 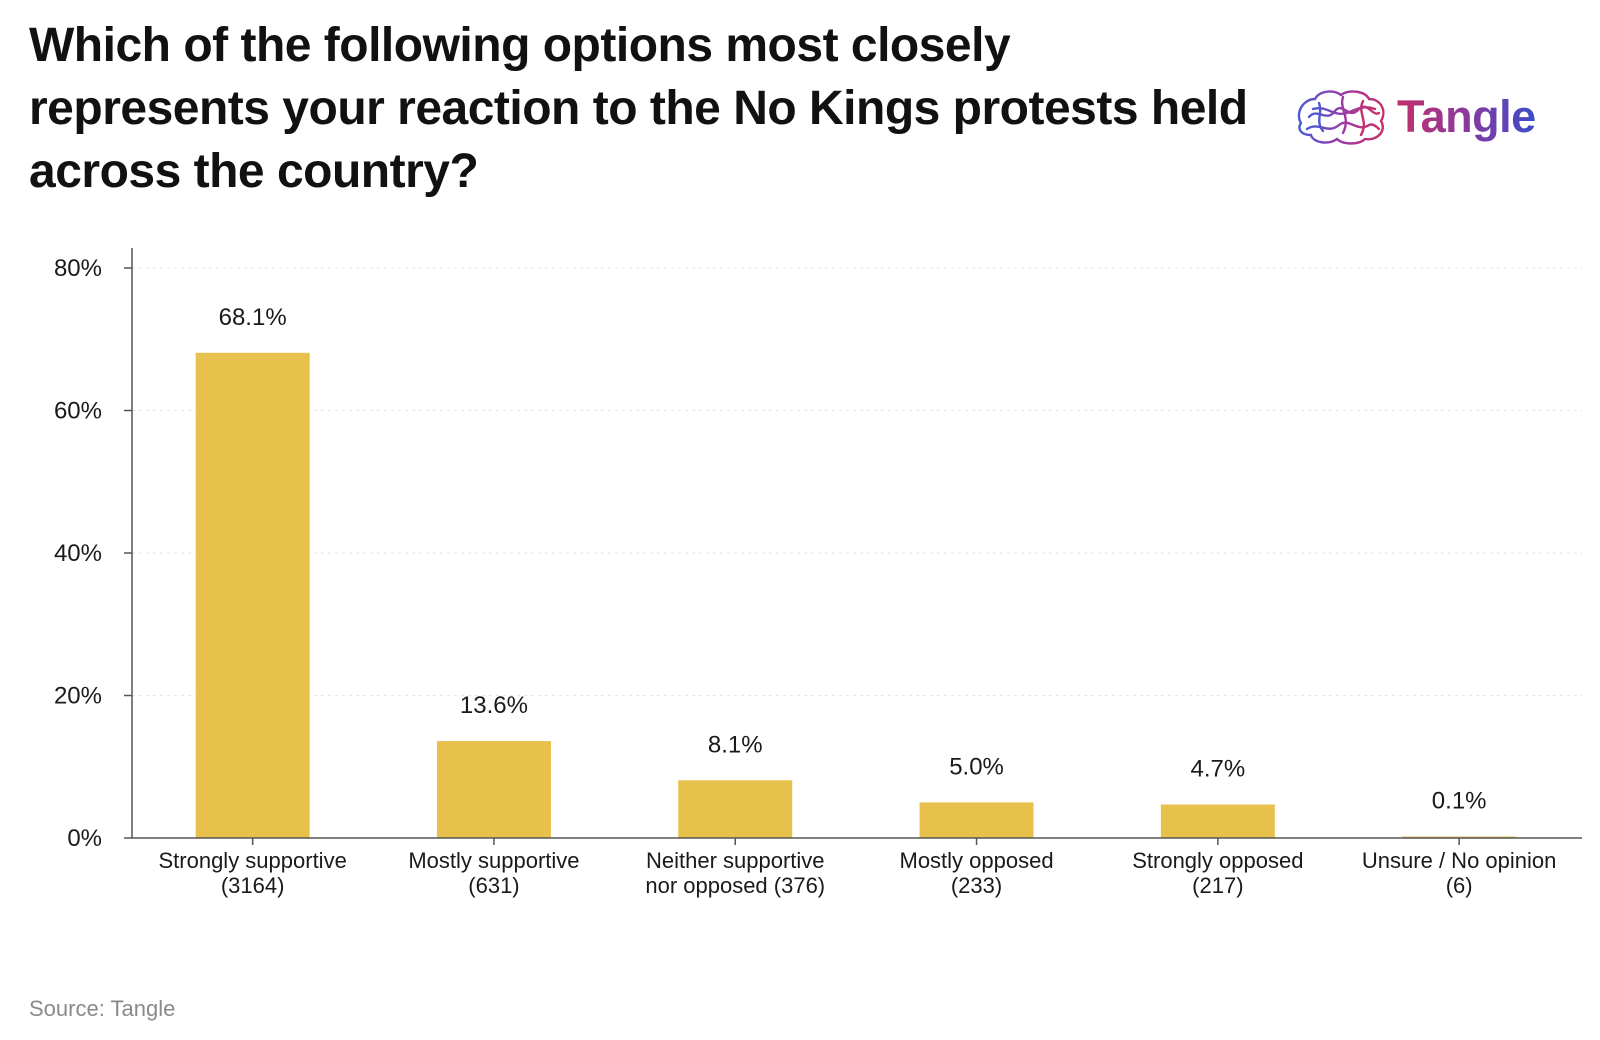 I want to click on brain-scribble-icon, so click(x=1341, y=117).